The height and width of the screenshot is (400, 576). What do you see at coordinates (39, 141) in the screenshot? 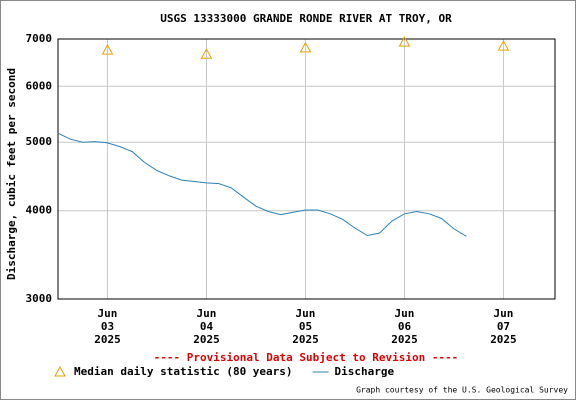
I see `y-tick-label: 5000` at bounding box center [39, 141].